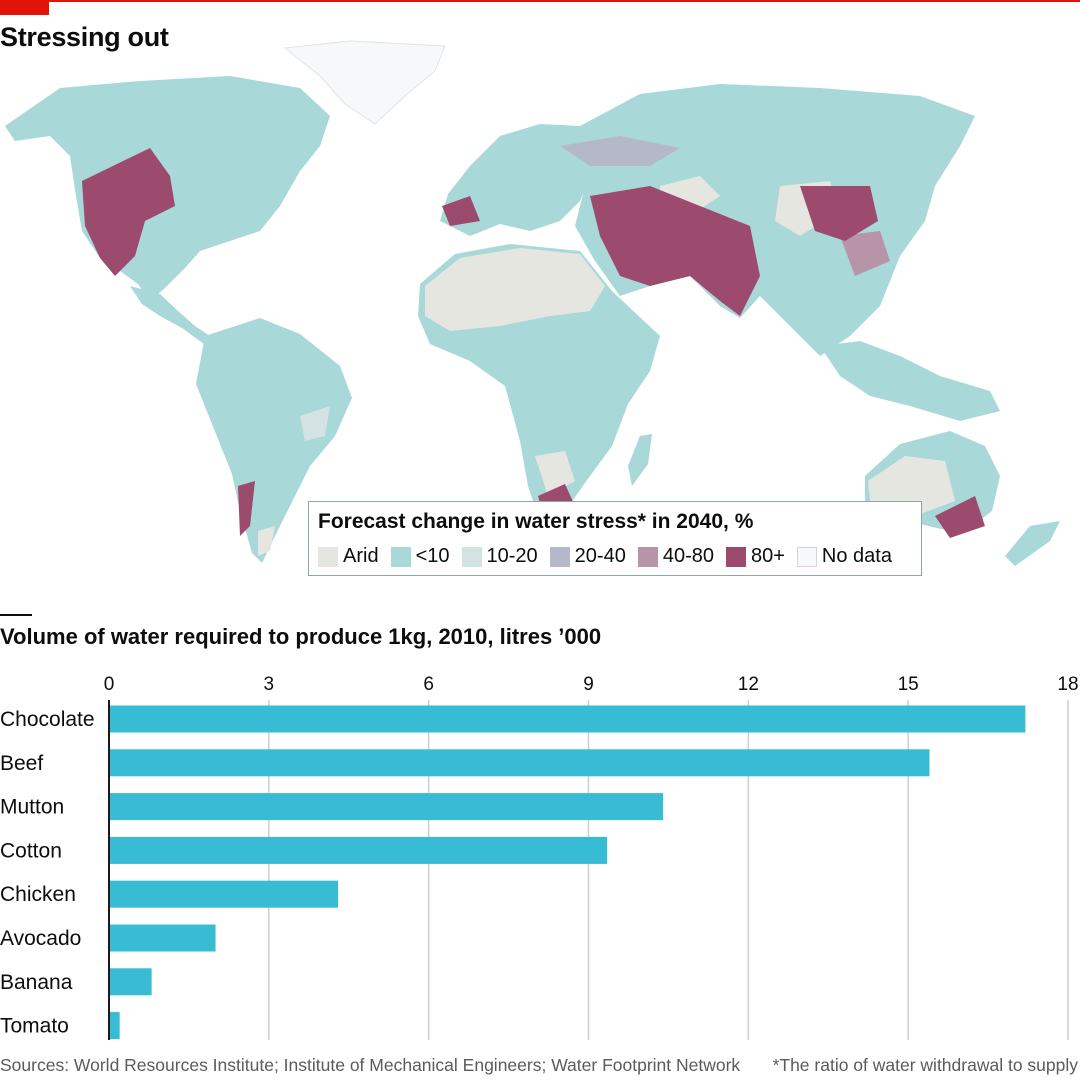 The width and height of the screenshot is (1080, 1080). I want to click on stress-80-chile, so click(246, 508).